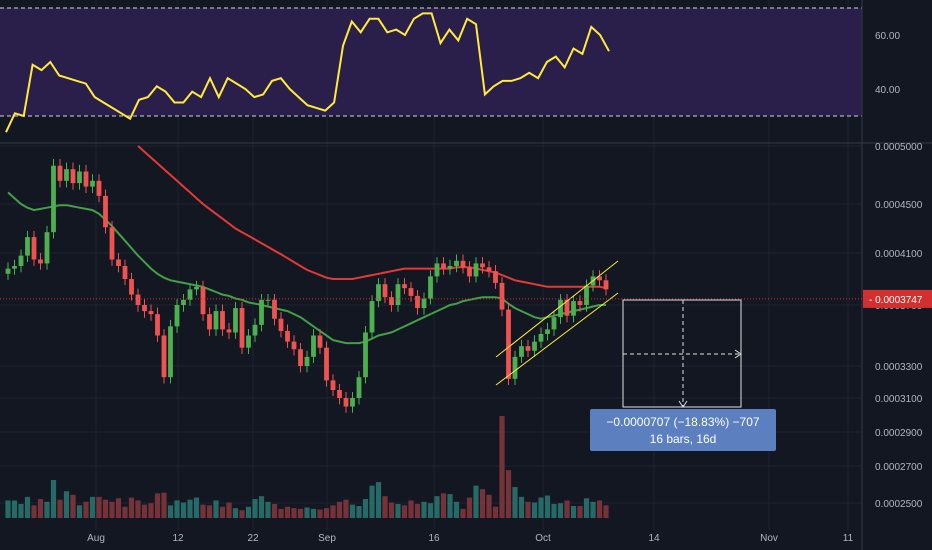 Image resolution: width=932 pixels, height=550 pixels. I want to click on price-tick-label: 0.0003300, so click(899, 367).